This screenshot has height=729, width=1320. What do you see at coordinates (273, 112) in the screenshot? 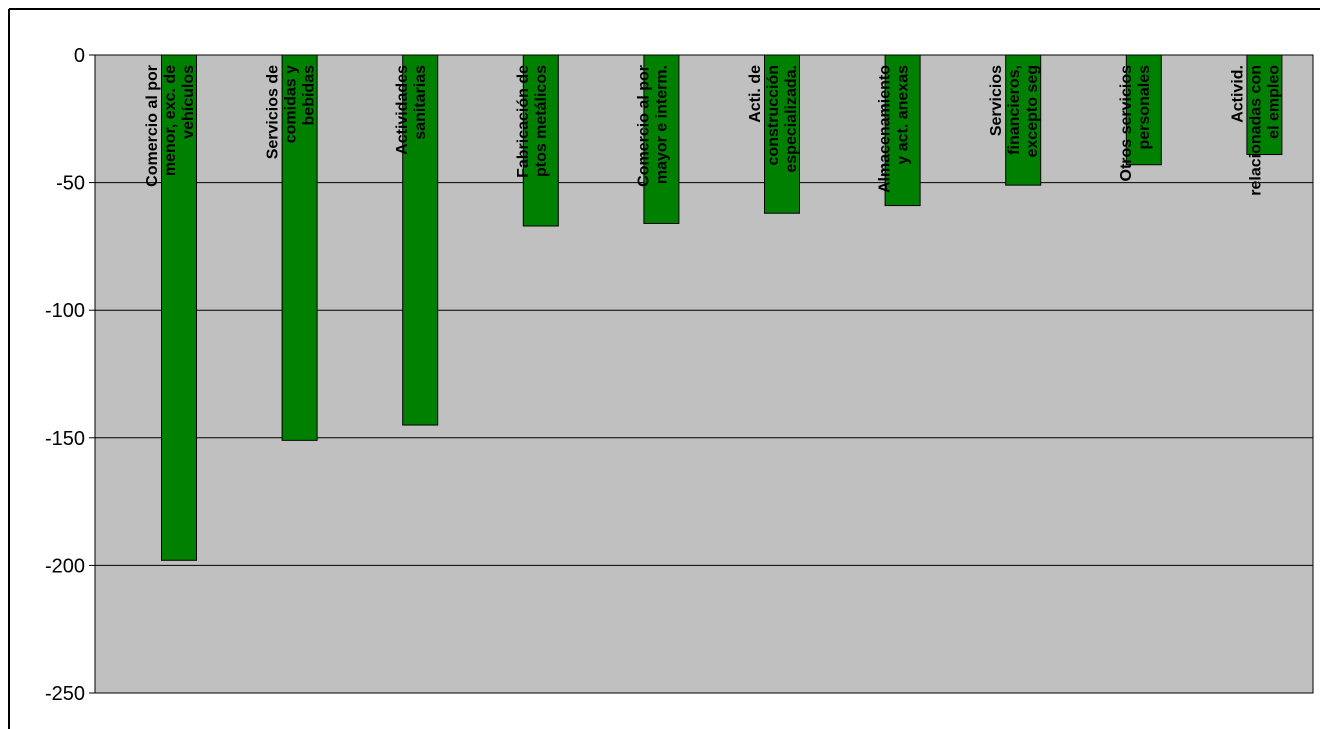
I see `category-label-line: Servicios de` at bounding box center [273, 112].